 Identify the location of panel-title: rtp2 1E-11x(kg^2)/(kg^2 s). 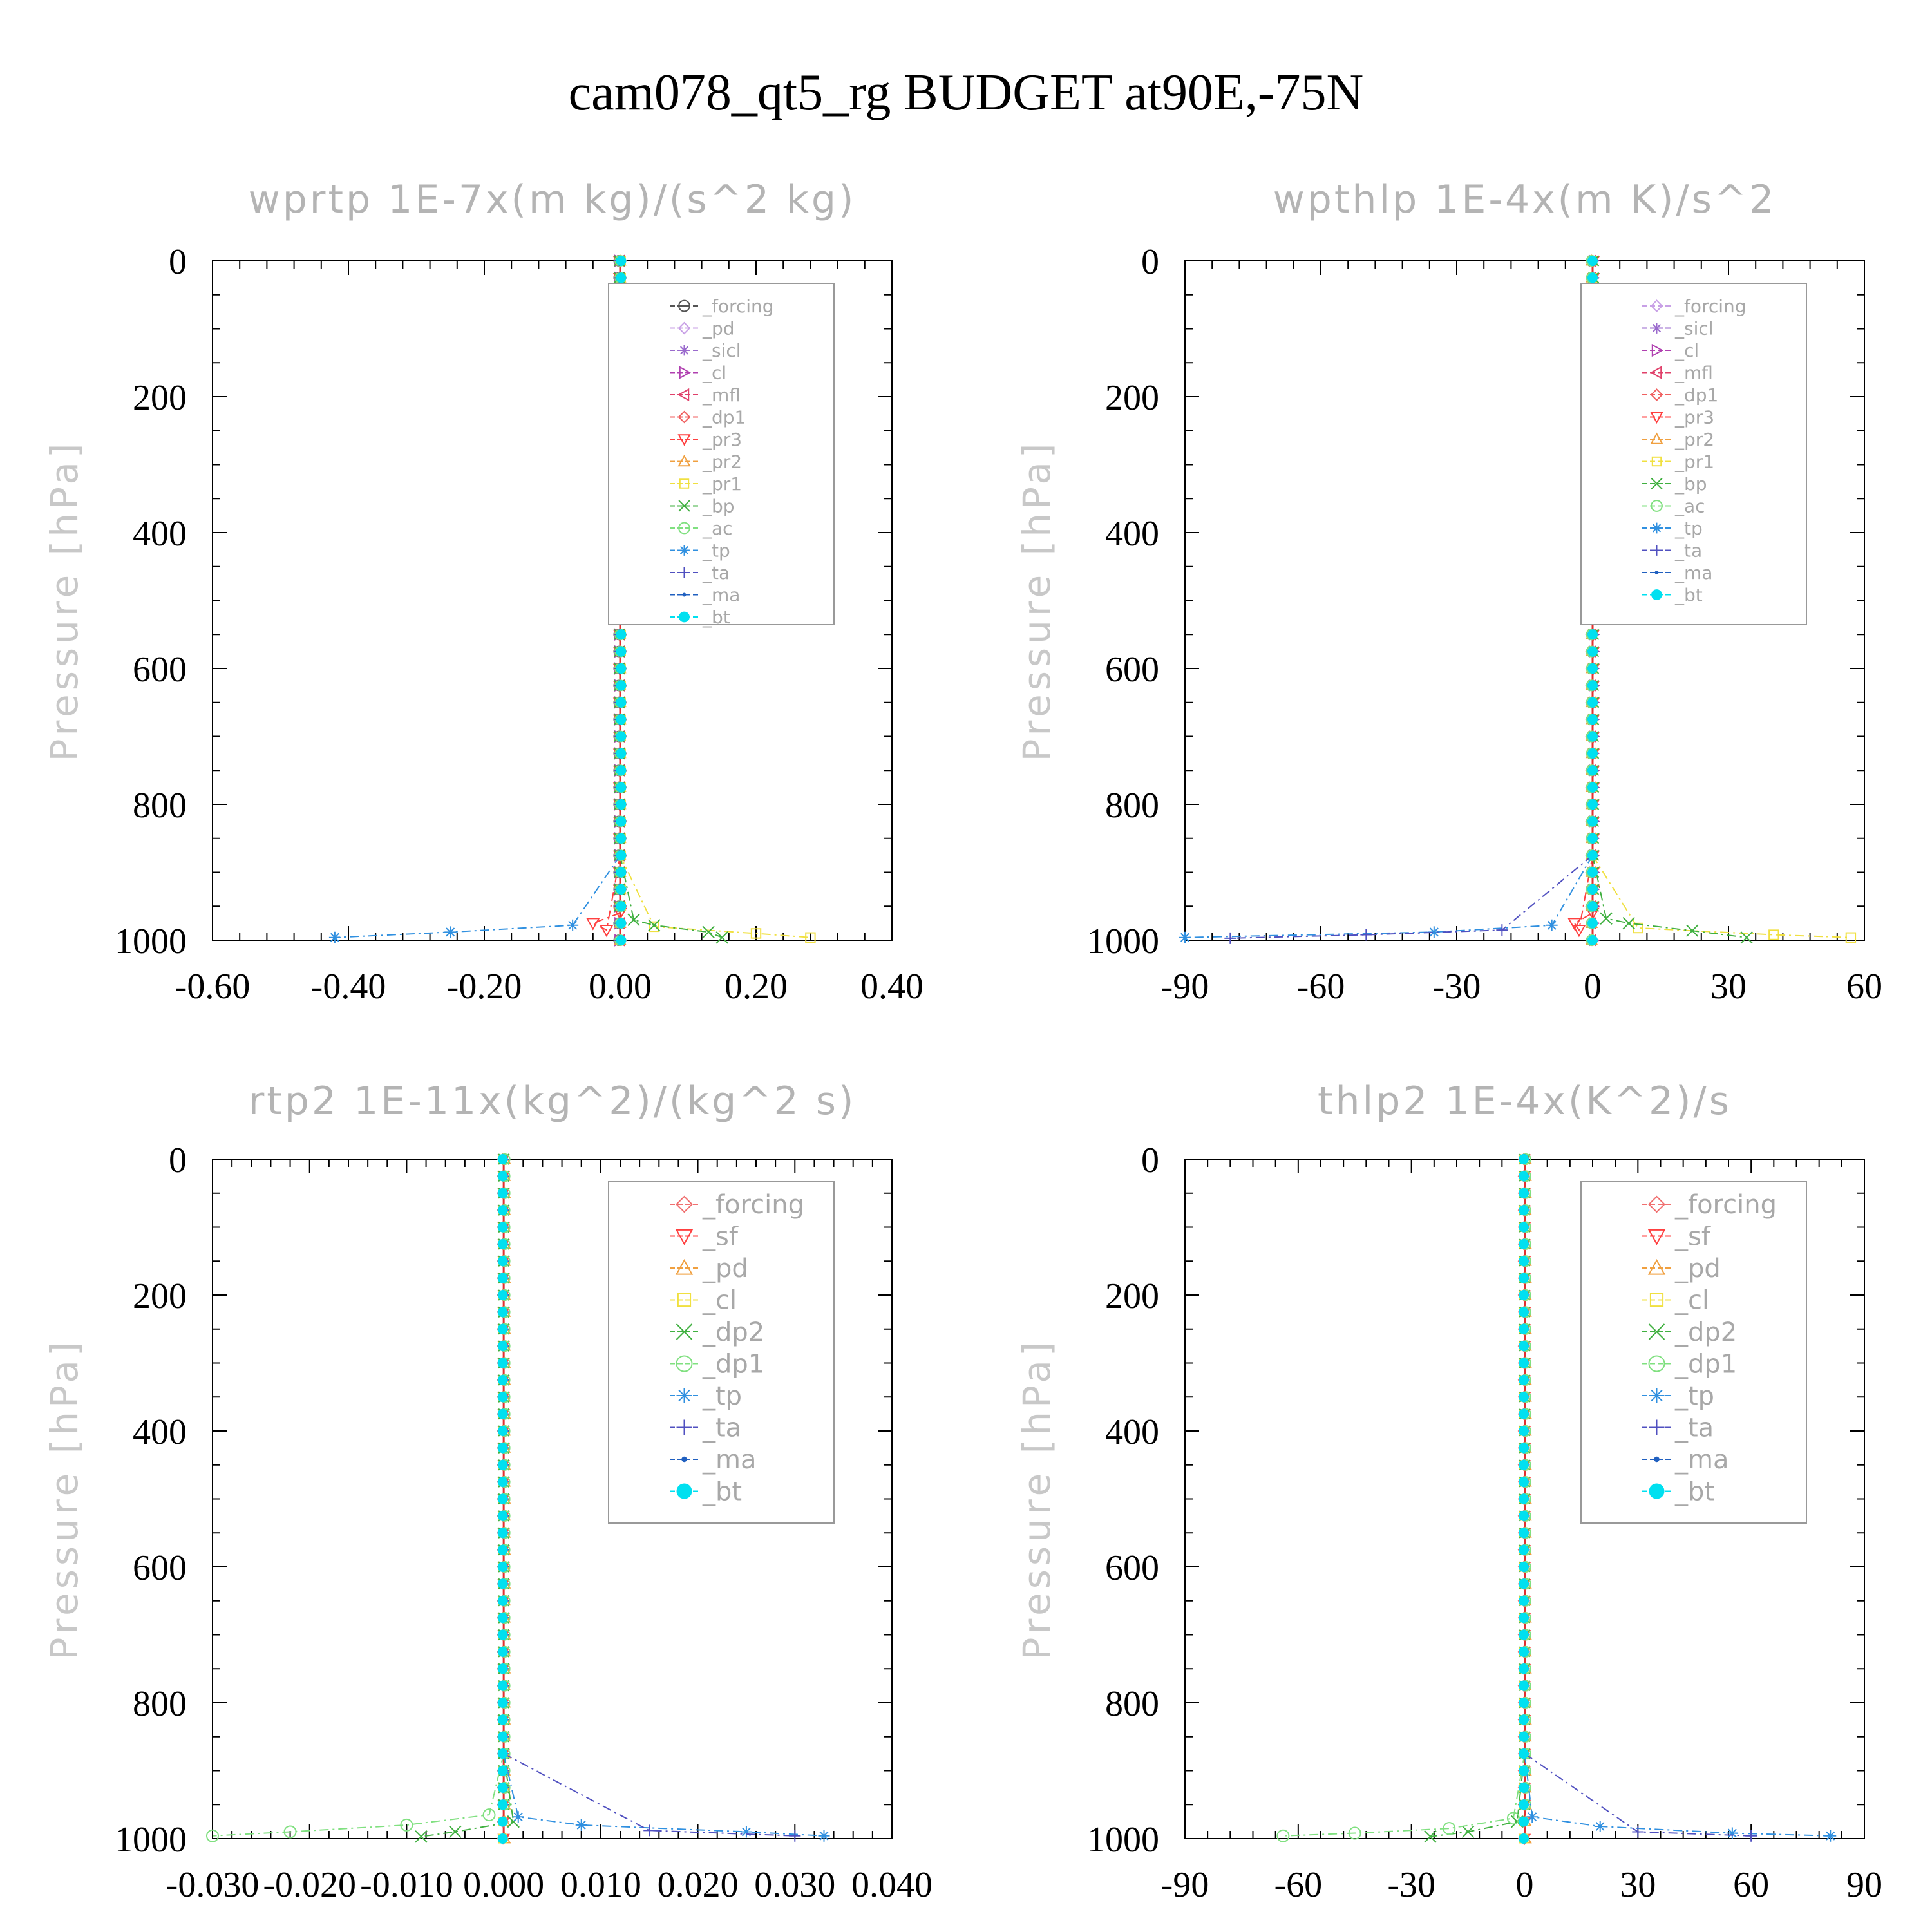
(553, 1101).